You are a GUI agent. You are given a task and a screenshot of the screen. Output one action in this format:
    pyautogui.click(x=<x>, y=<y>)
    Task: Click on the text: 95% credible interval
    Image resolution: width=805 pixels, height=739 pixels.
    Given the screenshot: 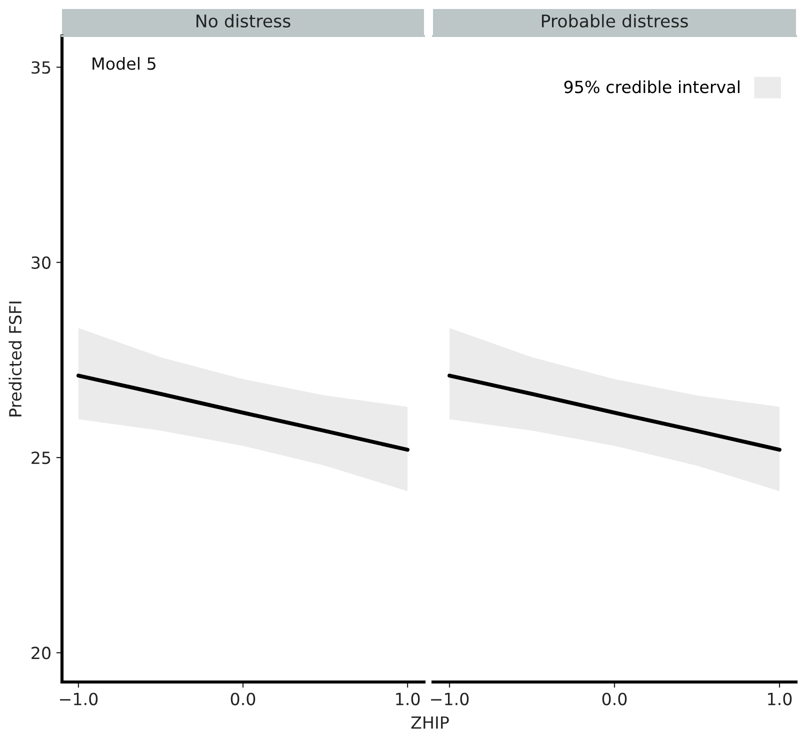 What is the action you would take?
    pyautogui.click(x=652, y=87)
    